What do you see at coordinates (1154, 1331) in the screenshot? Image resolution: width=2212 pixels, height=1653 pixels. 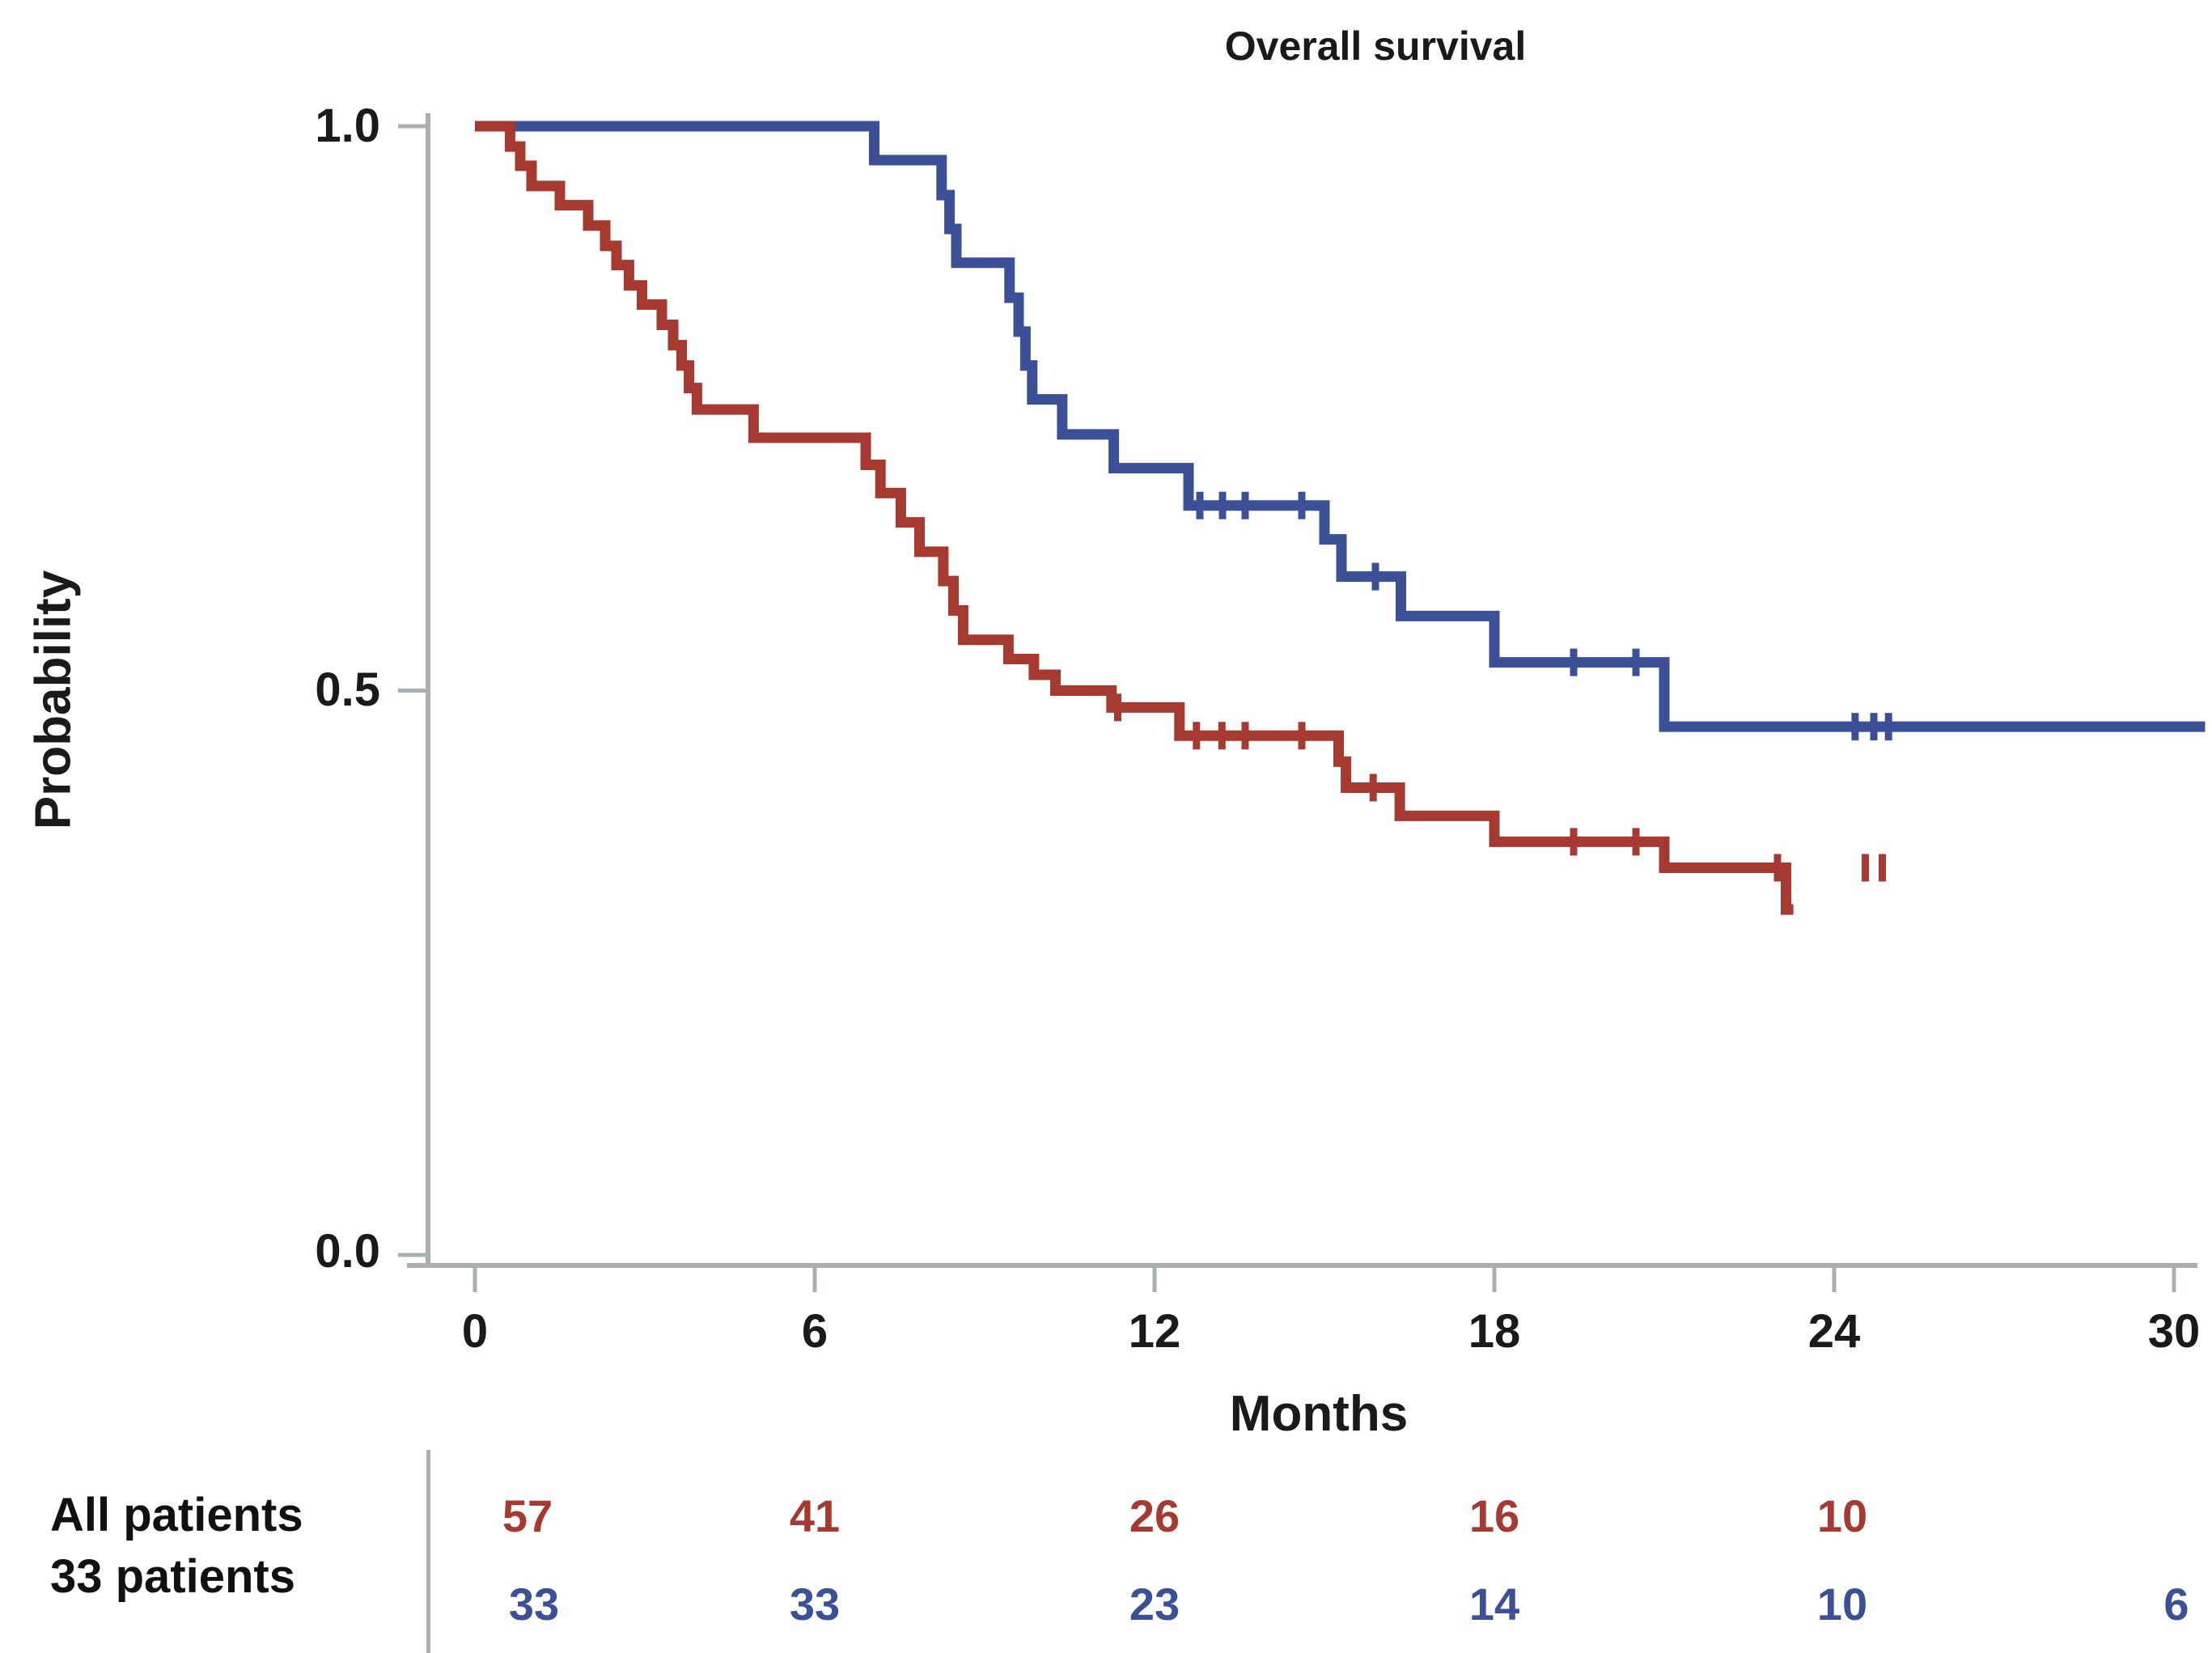 I see `x-tick-label-12: 12` at bounding box center [1154, 1331].